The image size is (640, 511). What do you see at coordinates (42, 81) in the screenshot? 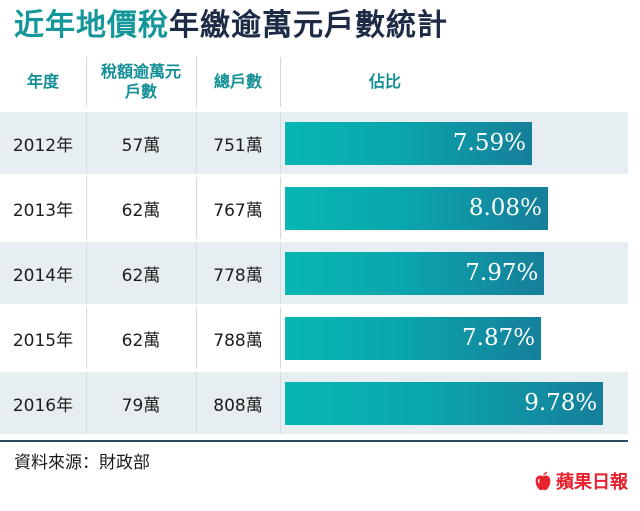
I see `header-year: 年度` at bounding box center [42, 81].